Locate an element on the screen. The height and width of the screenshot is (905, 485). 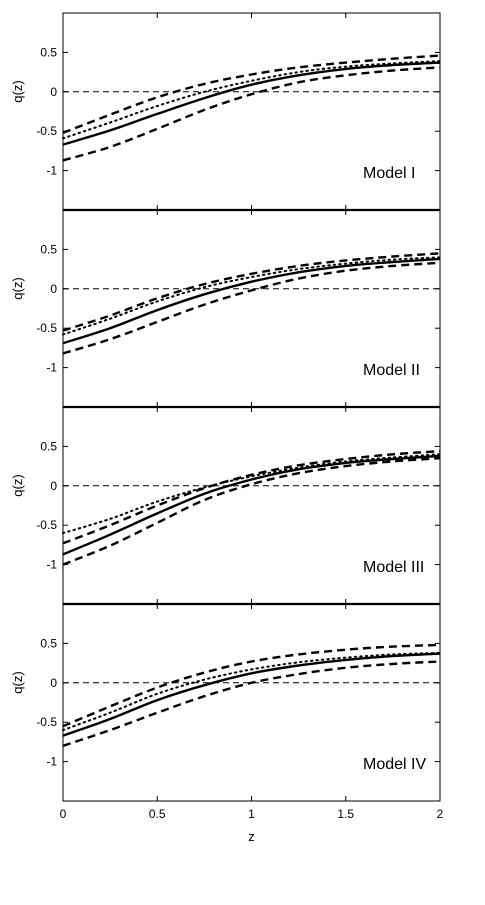
x-tick-label: 2 is located at coordinates (440, 814).